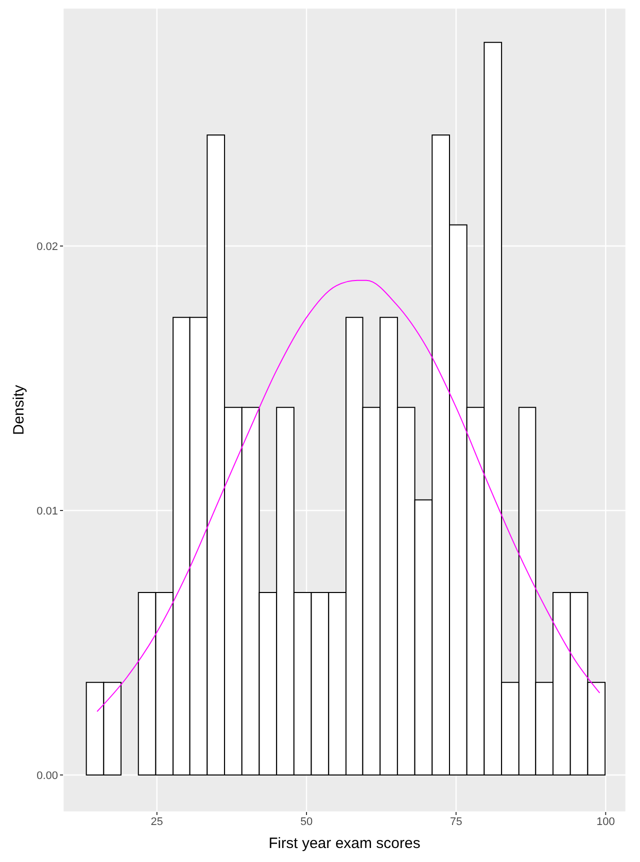 This screenshot has width=640, height=862. What do you see at coordinates (47, 511) in the screenshot?
I see `y-tick-label: 0.01` at bounding box center [47, 511].